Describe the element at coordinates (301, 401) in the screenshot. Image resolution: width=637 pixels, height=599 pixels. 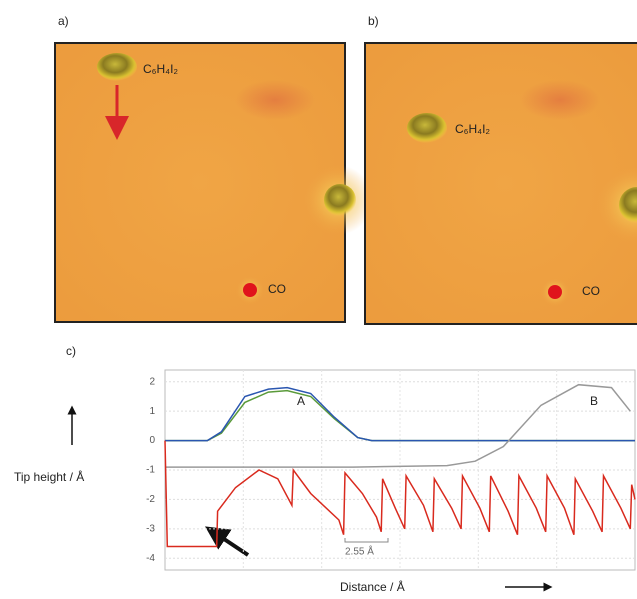
I see `annotation: A` at that location.